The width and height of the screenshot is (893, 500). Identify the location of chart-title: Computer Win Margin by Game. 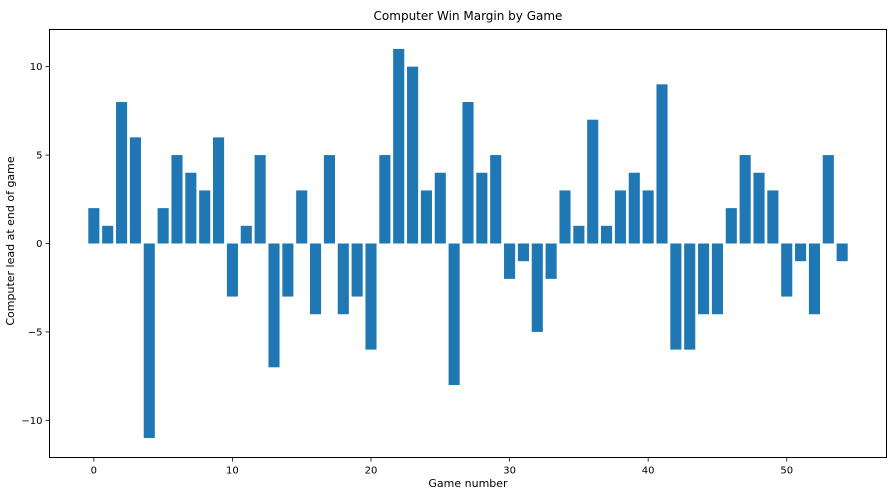
(468, 16).